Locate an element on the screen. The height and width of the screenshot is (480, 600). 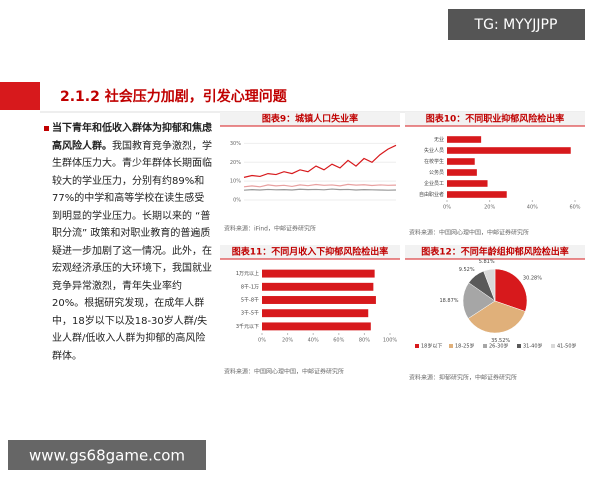
legend-label: 41-50岁 is located at coordinates (567, 346).